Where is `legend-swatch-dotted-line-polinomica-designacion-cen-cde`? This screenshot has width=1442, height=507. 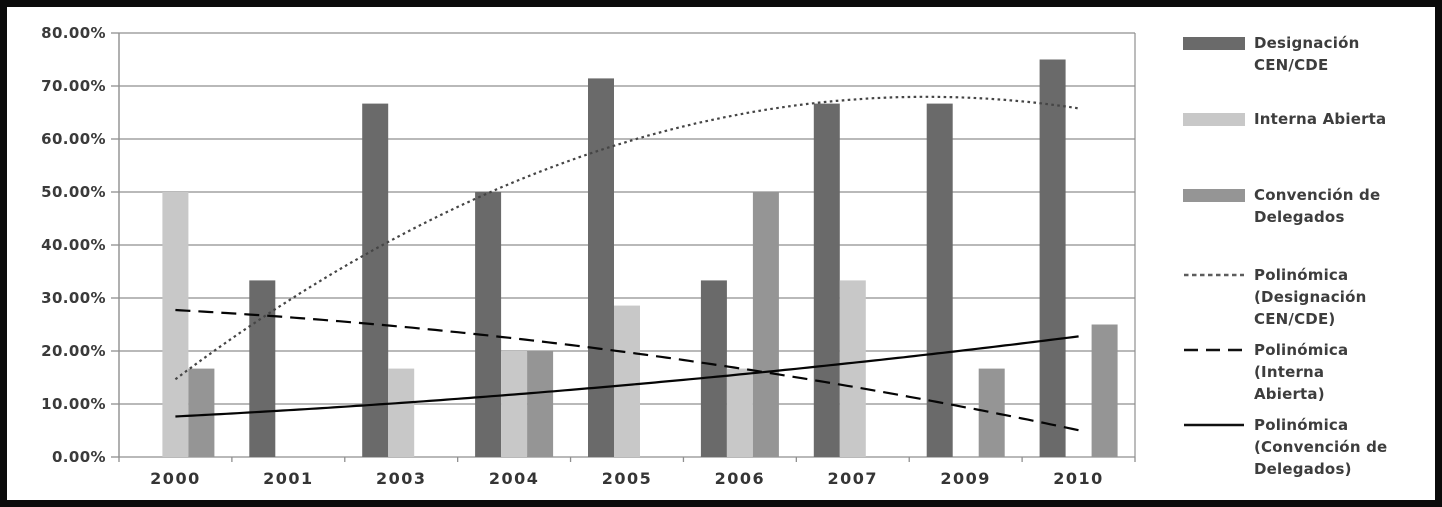 legend-swatch-dotted-line-polinomica-designacion-cen-cde is located at coordinates (1214, 275).